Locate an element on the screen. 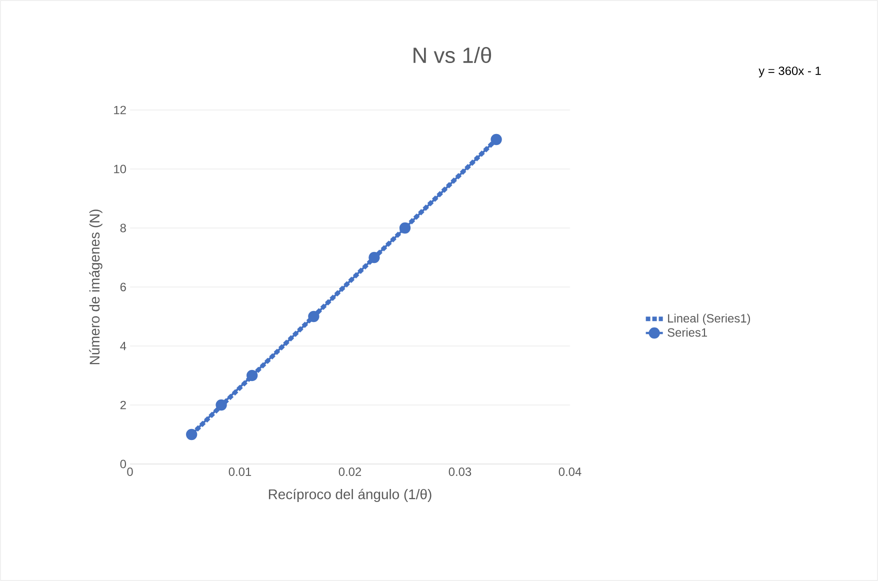 The height and width of the screenshot is (581, 878). legend-label: Series1 is located at coordinates (688, 332).